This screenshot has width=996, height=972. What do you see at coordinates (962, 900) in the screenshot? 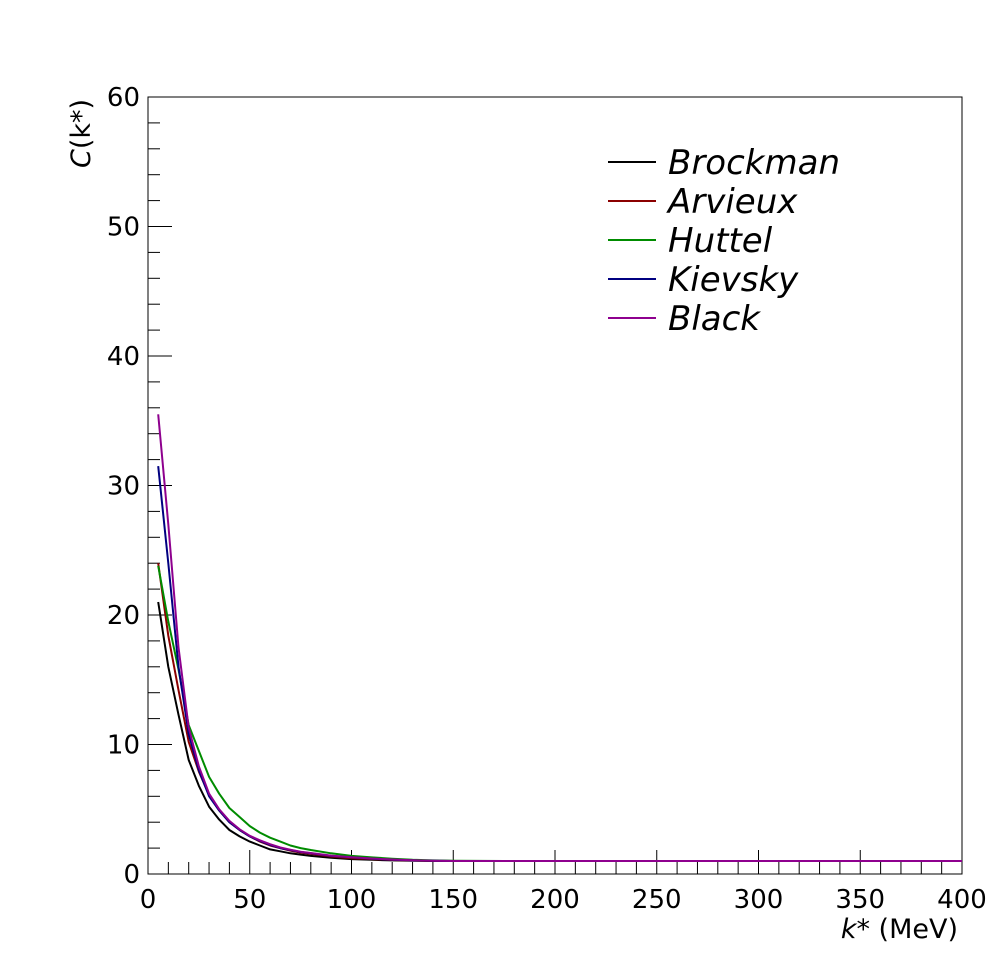
I see `x-tick-label: 400` at bounding box center [962, 900].